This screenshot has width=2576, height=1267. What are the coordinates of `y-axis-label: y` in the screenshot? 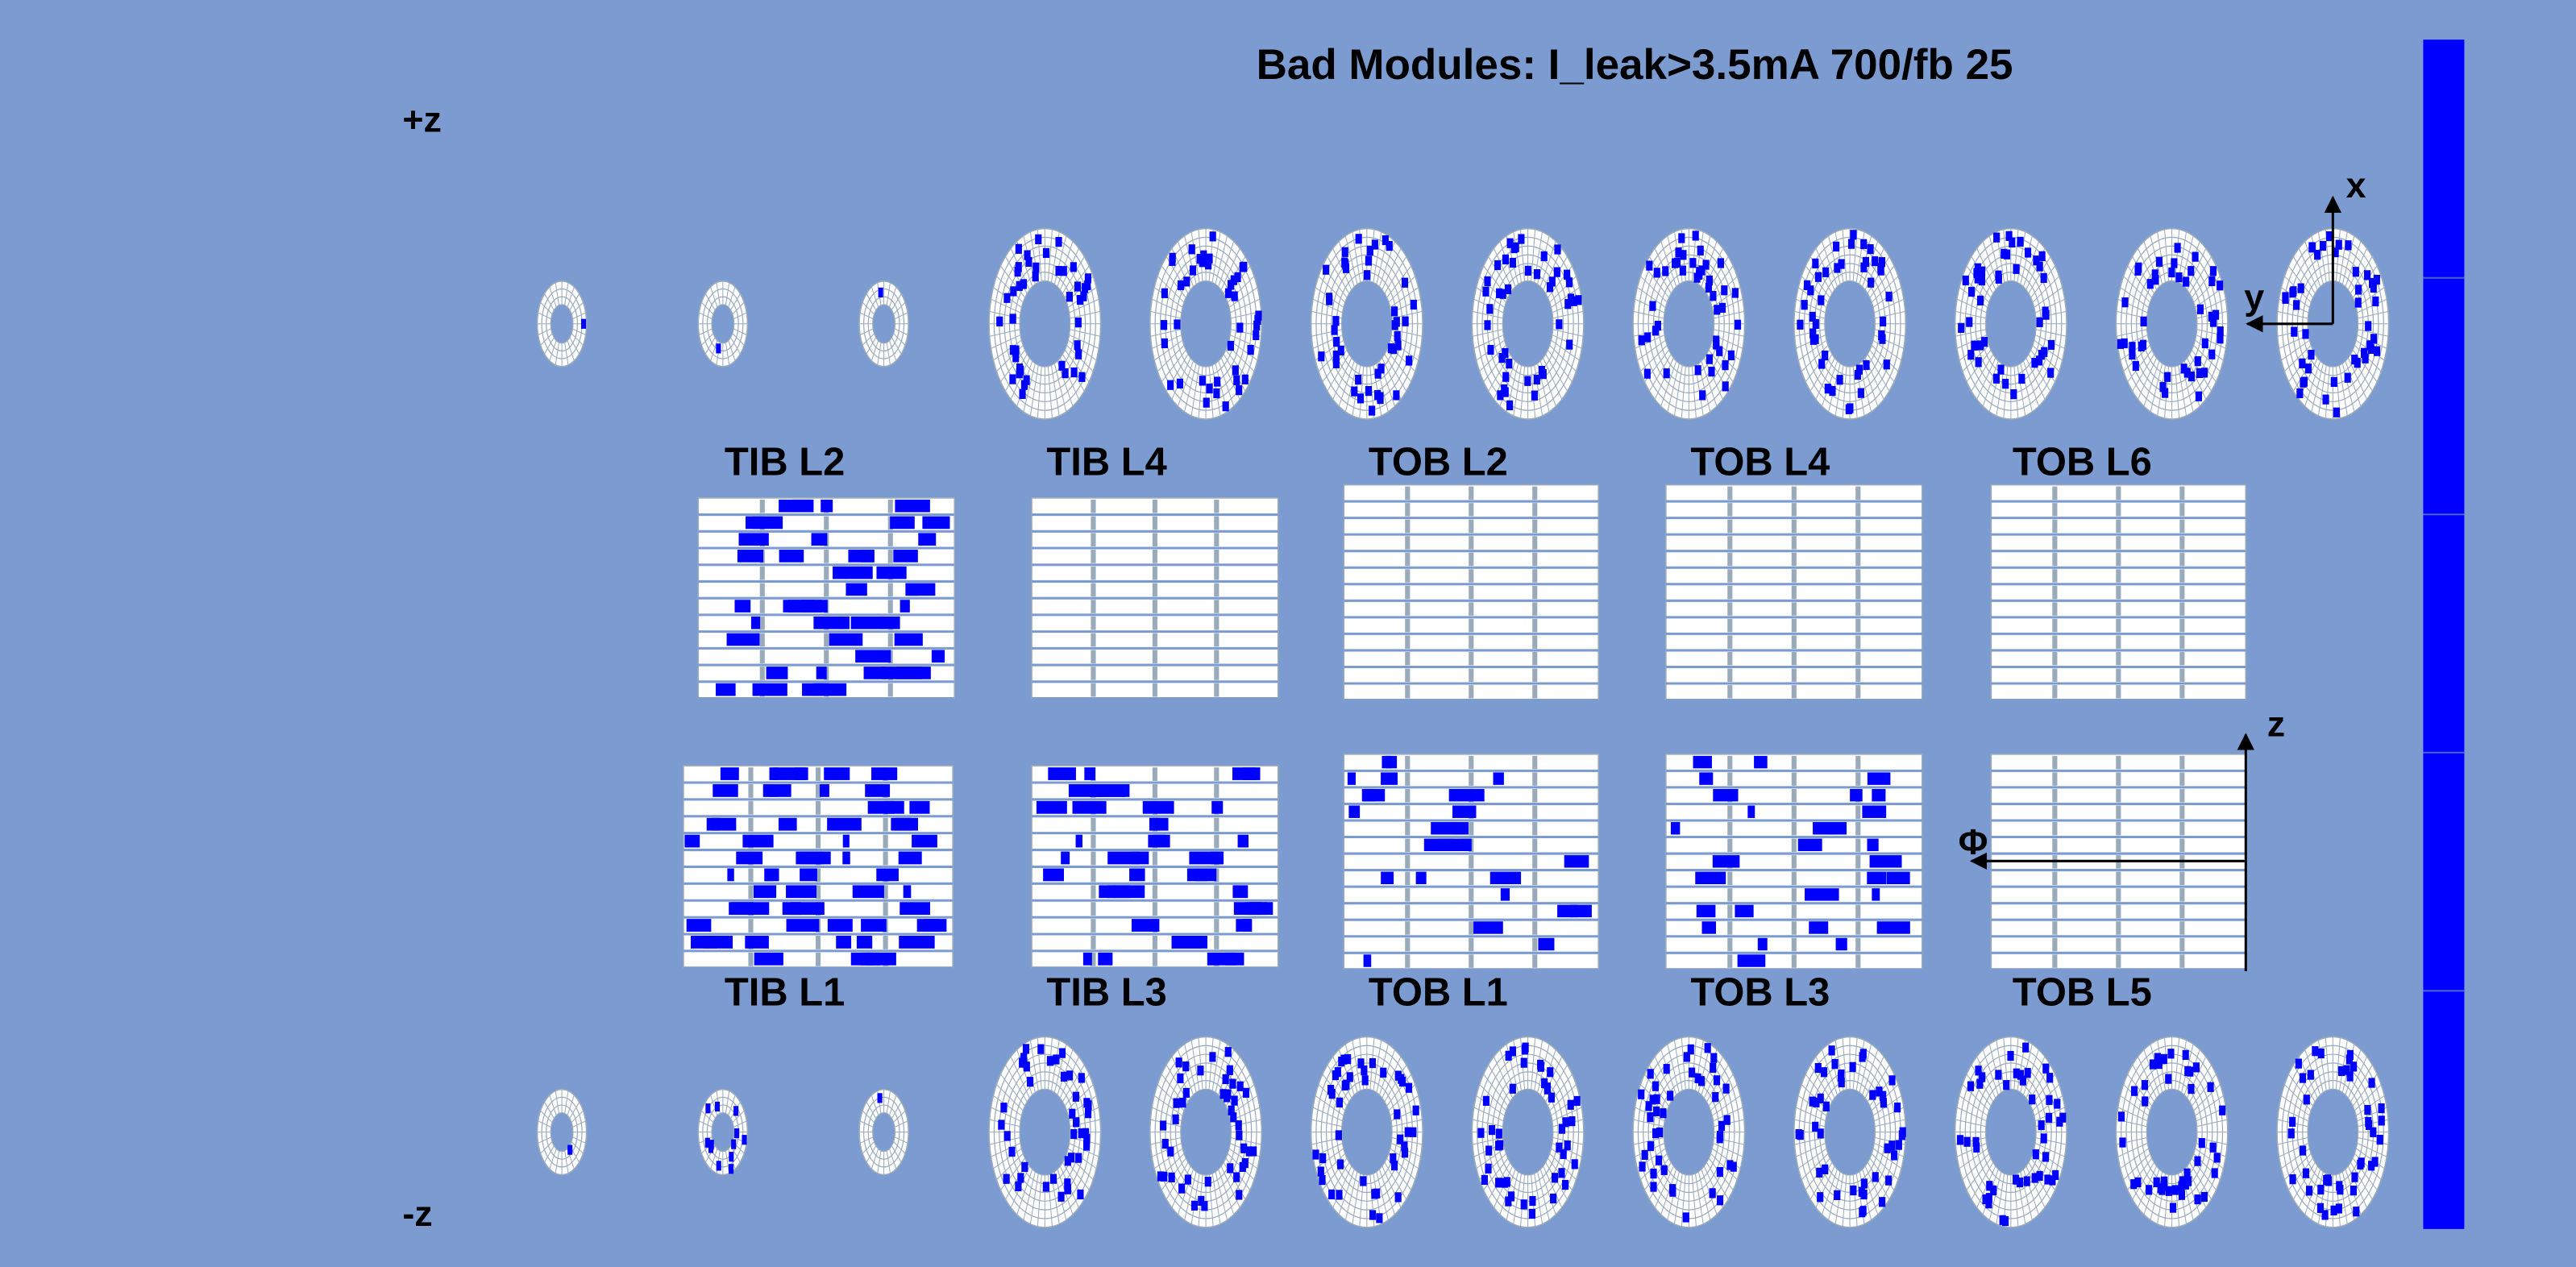 It's located at (2254, 296).